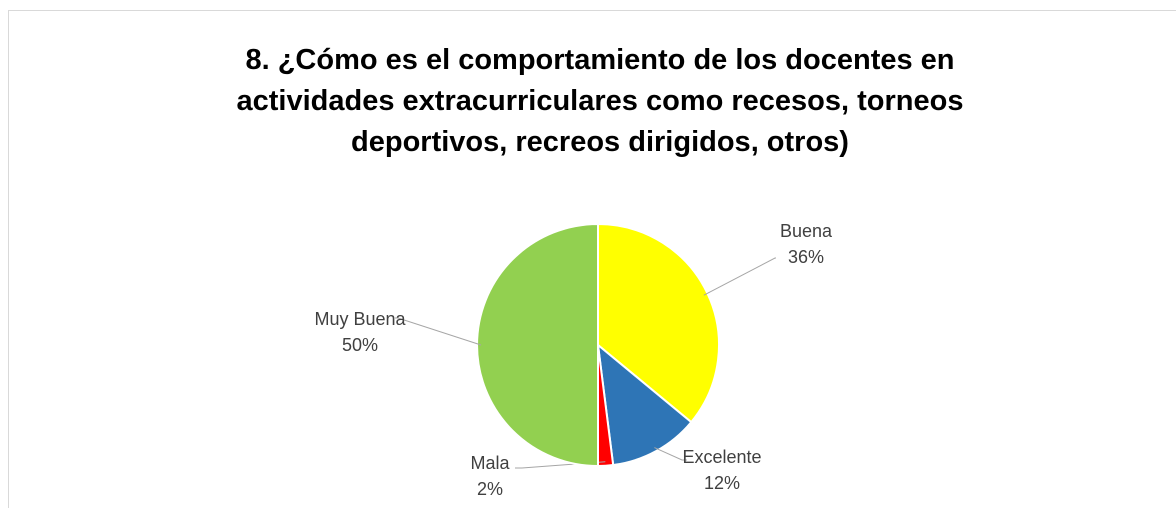  Describe the element at coordinates (490, 489) in the screenshot. I see `data-label-value: 2%` at that location.